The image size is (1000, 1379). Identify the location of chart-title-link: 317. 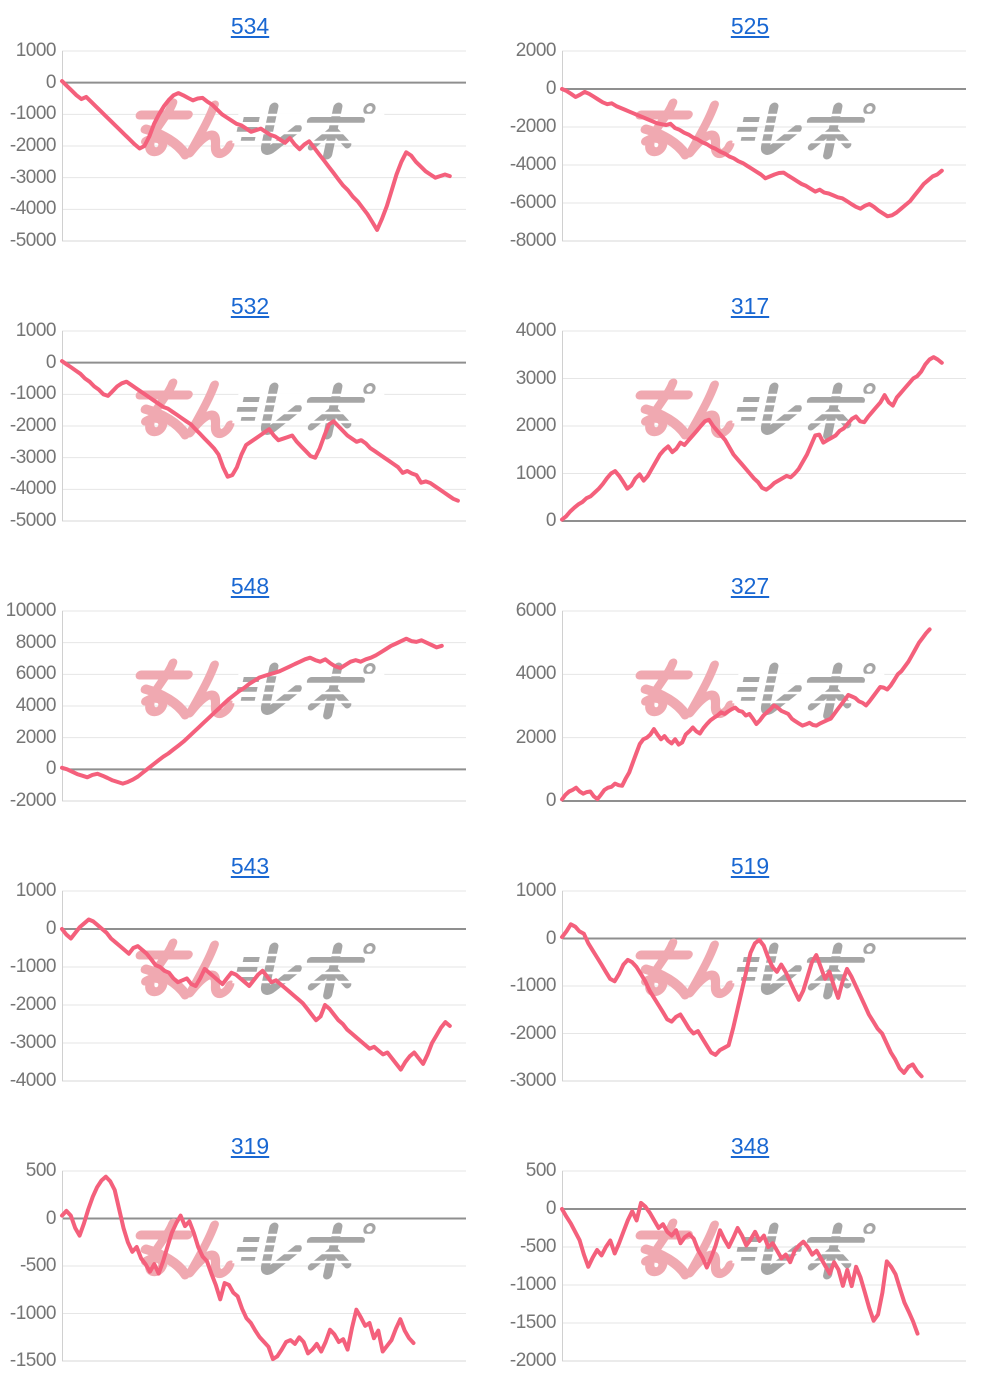
(750, 306).